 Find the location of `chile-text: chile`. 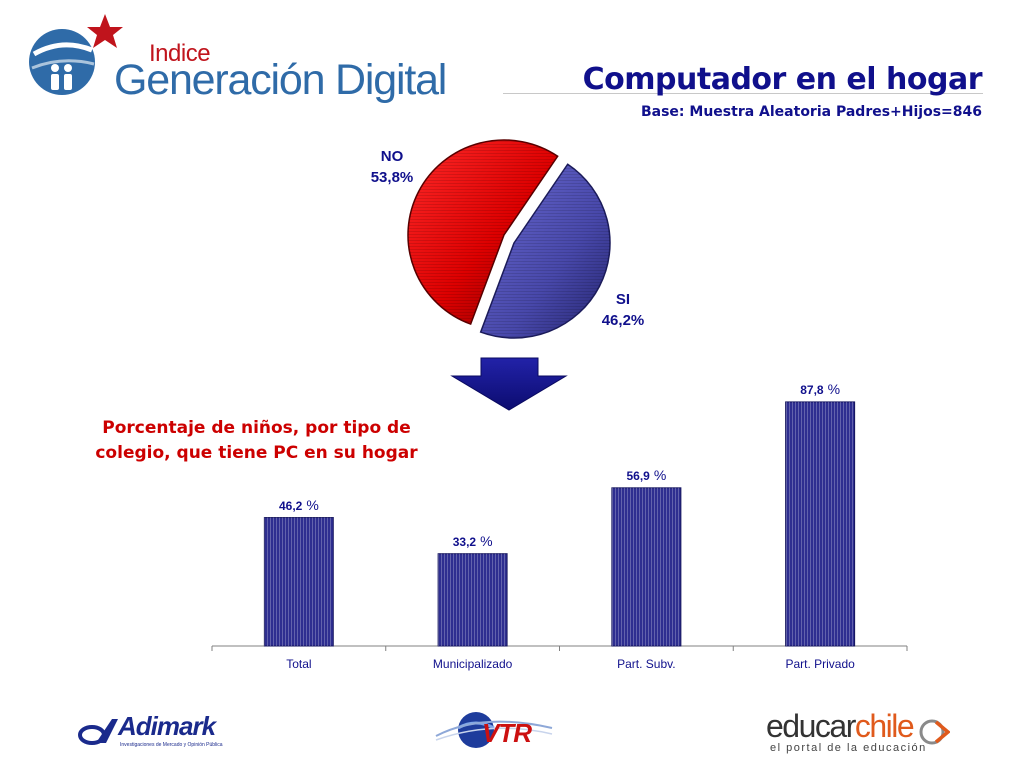

chile-text: chile is located at coordinates (884, 726).